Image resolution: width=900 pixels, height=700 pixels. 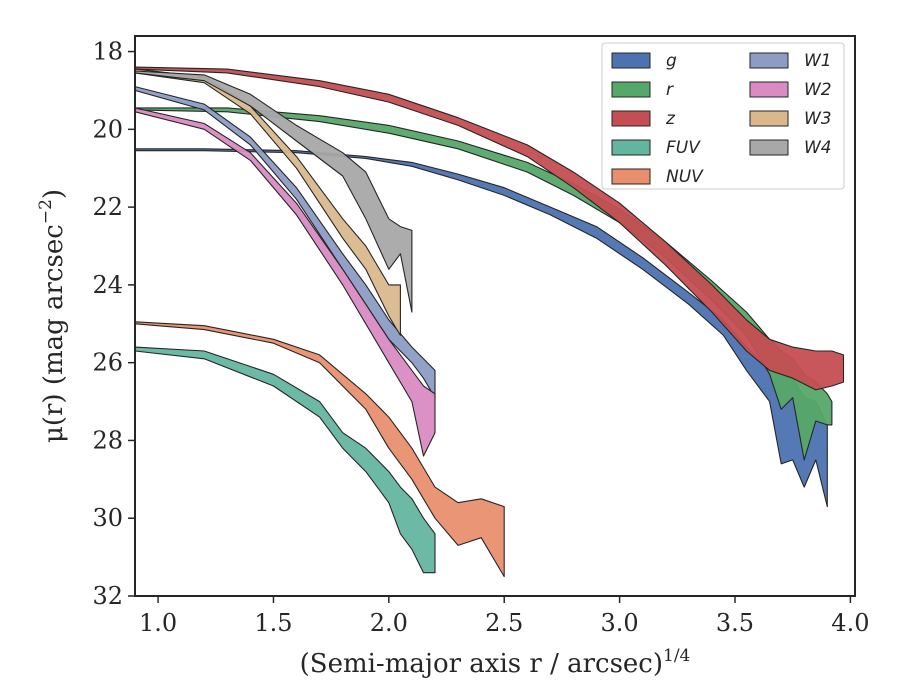 What do you see at coordinates (631, 89) in the screenshot?
I see `legend-swatch-r` at bounding box center [631, 89].